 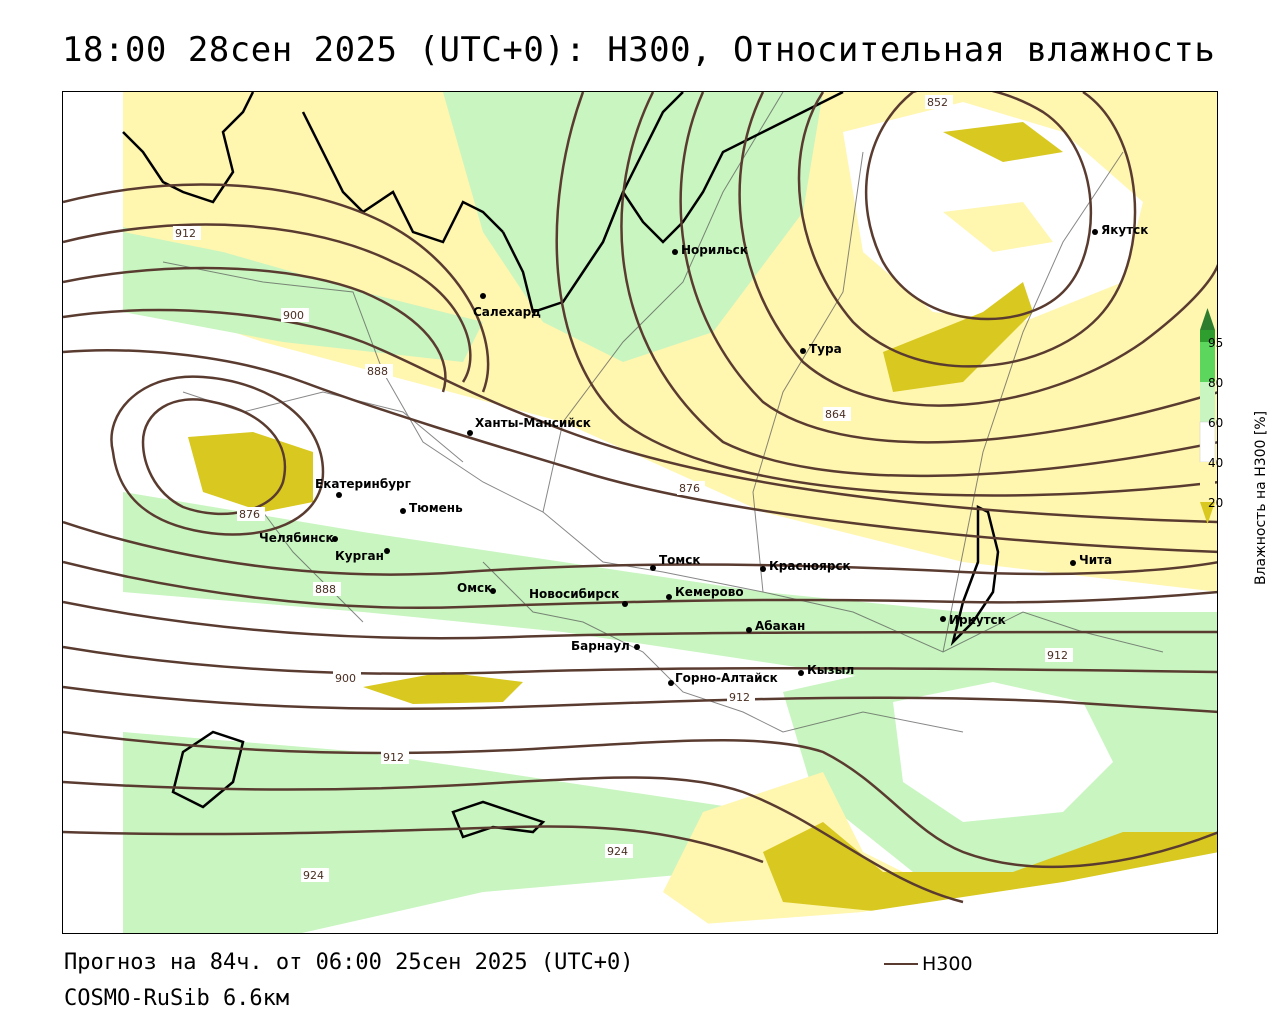 I want to click on city-label-kemerovo: Кемерово, so click(x=709, y=592).